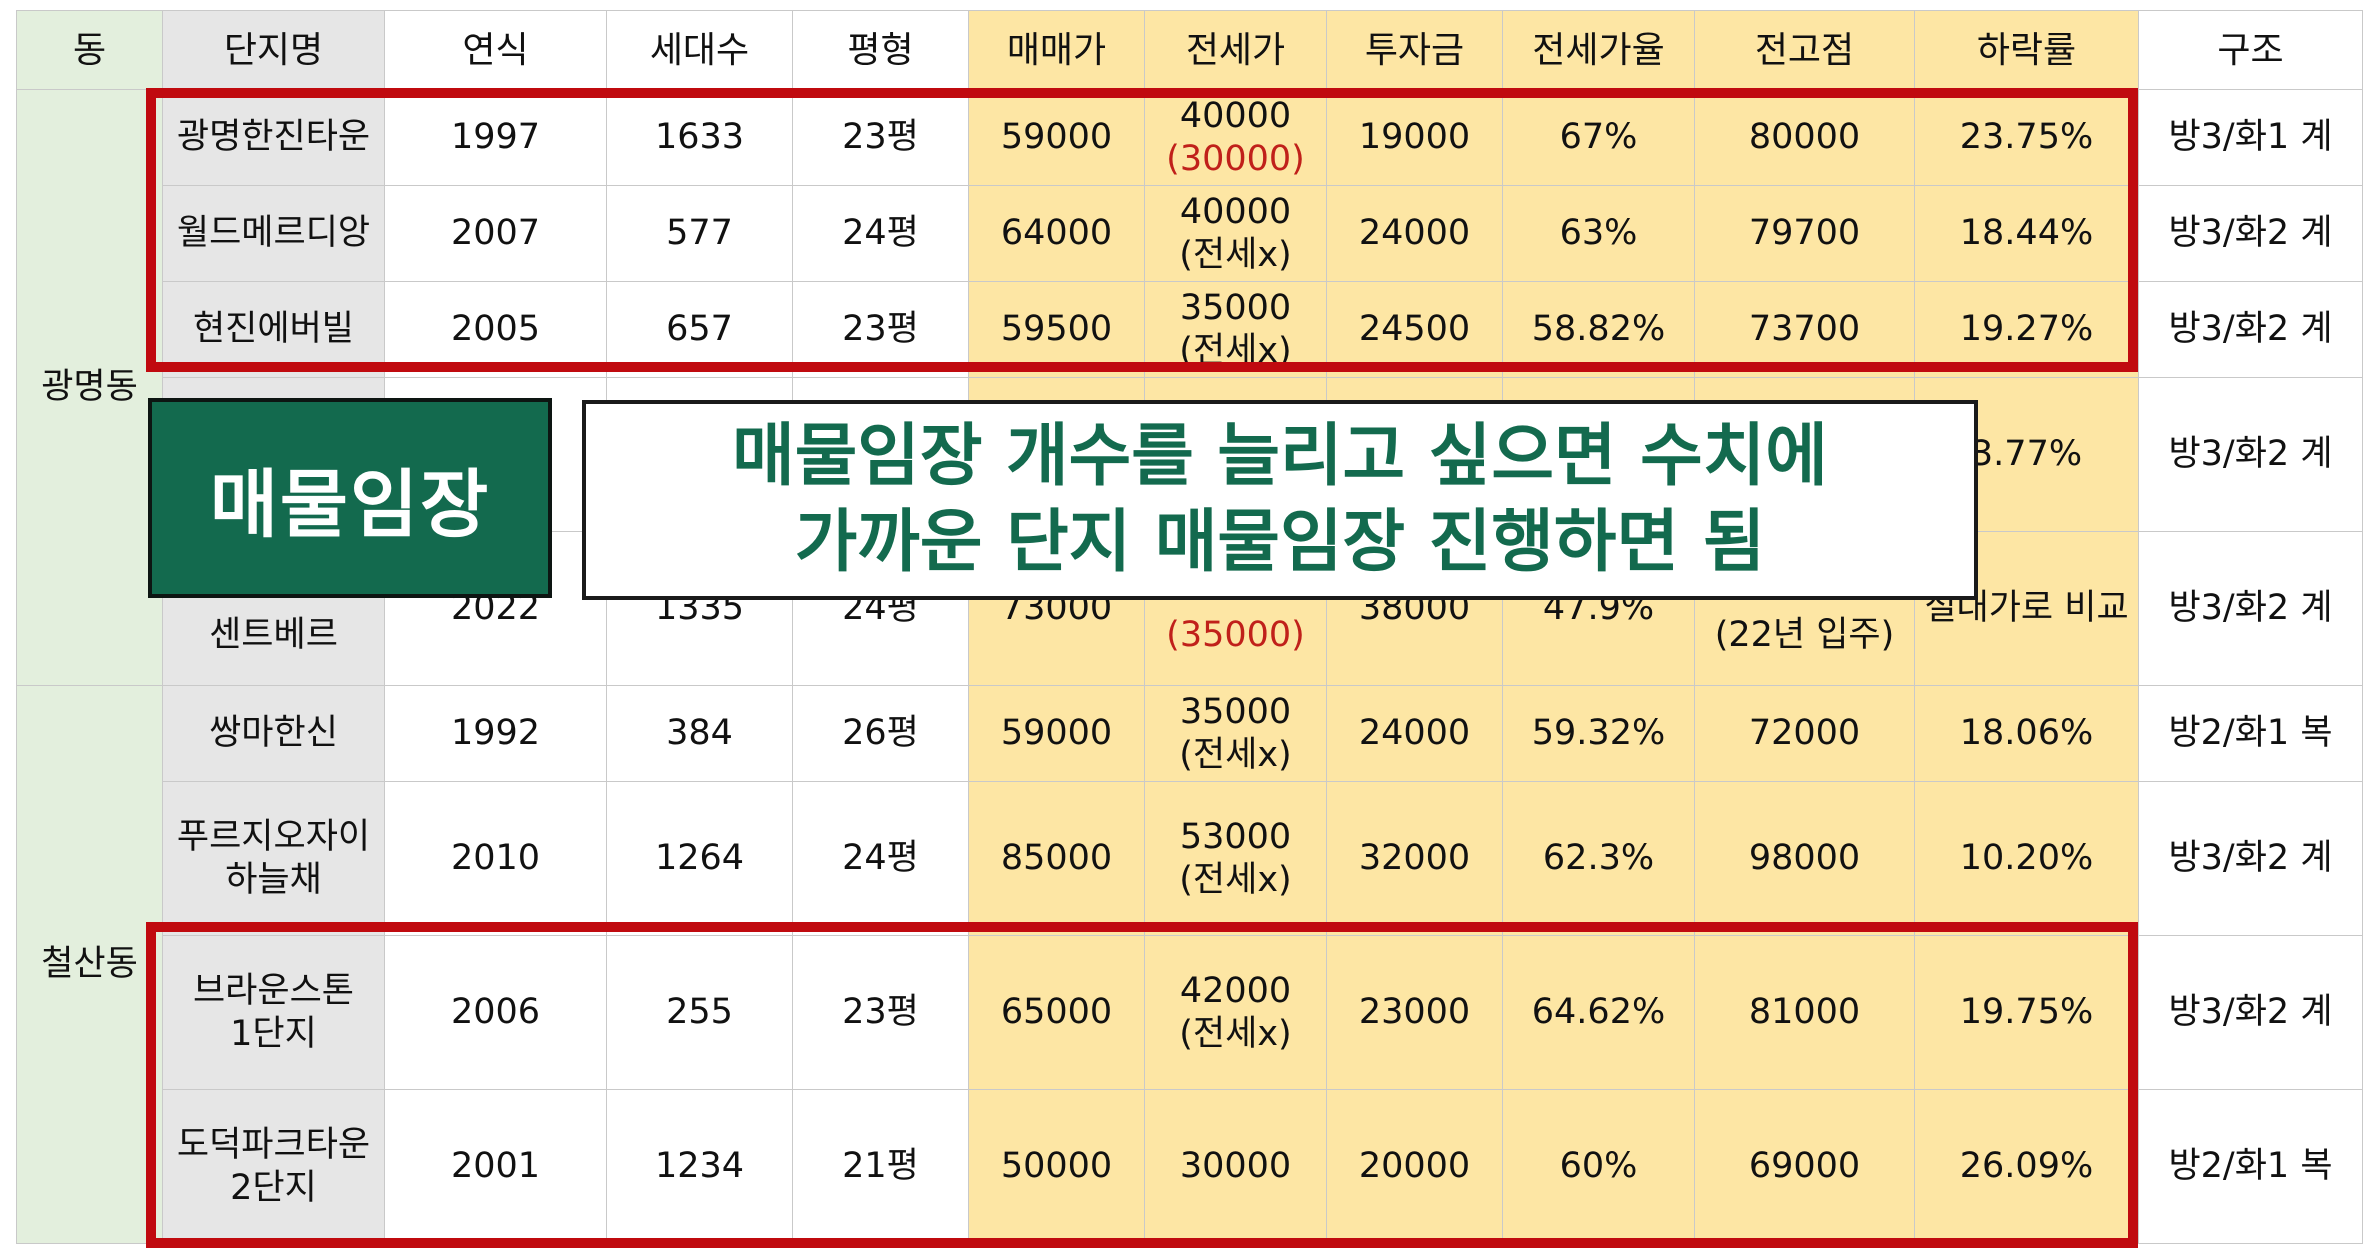 The width and height of the screenshot is (2372, 1256). What do you see at coordinates (1280, 542) in the screenshot?
I see `note-line2: 가까운 단지 매물임장 진행하면 됨` at bounding box center [1280, 542].